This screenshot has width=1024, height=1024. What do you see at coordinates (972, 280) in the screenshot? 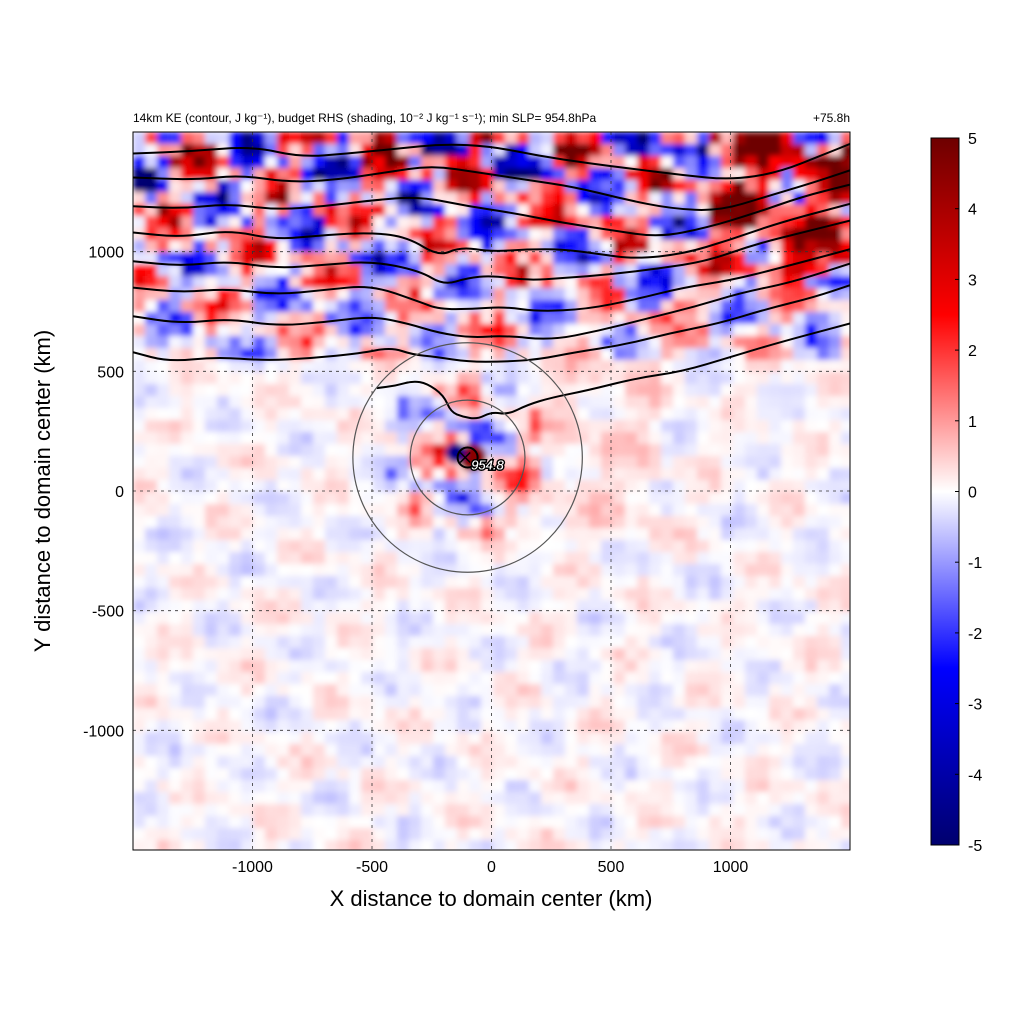
I see `colorbar-tick-label: 3` at bounding box center [972, 280].